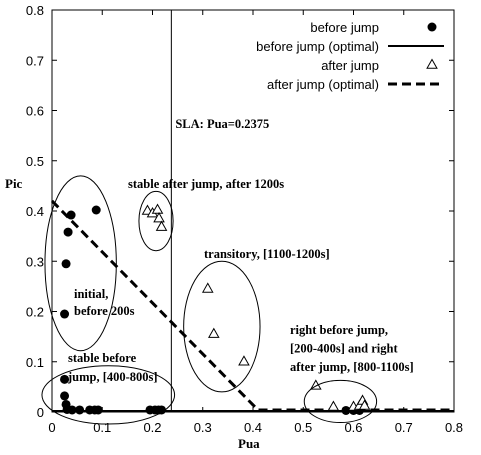 Image resolution: width=481 pixels, height=455 pixels. What do you see at coordinates (303, 427) in the screenshot?
I see `x-tick-label: 0.5` at bounding box center [303, 427].